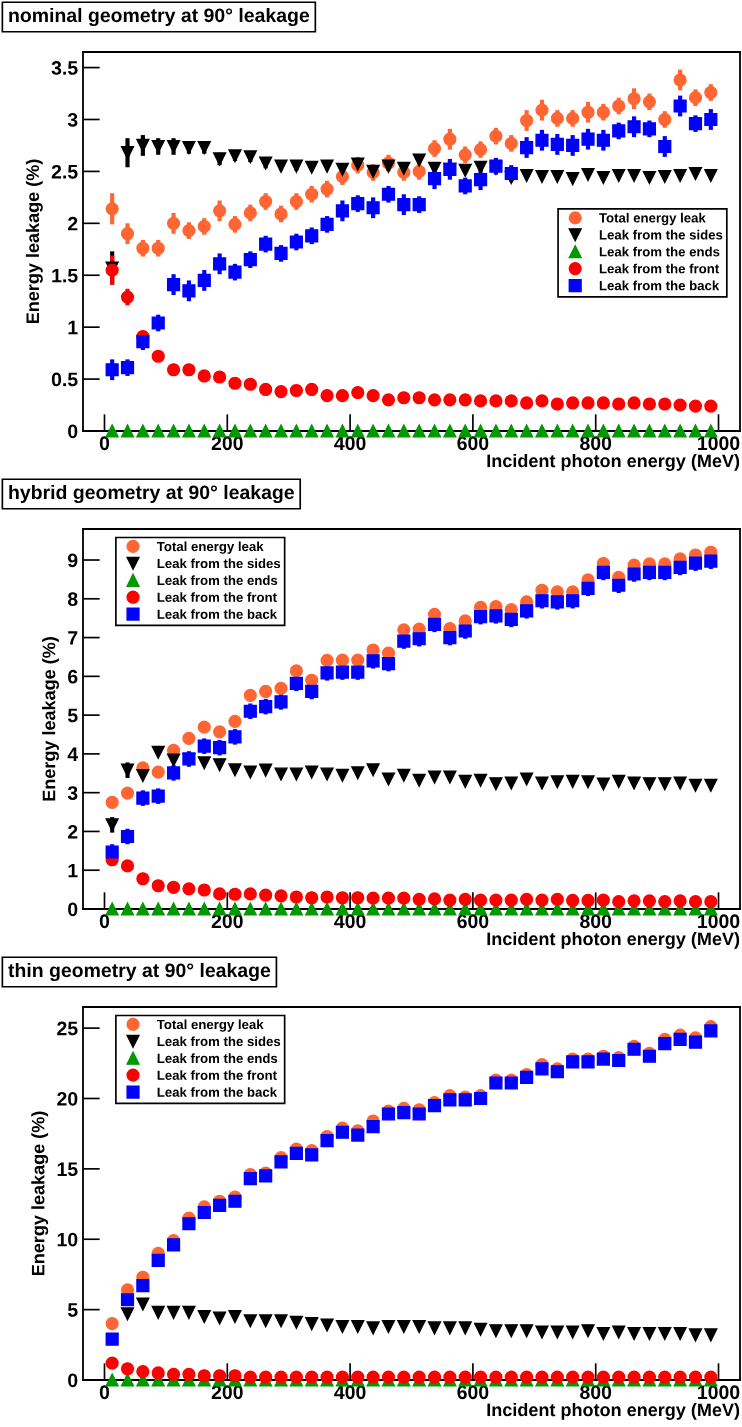 The image size is (742, 1427). I want to click on y-tick-label: 4, so click(73, 754).